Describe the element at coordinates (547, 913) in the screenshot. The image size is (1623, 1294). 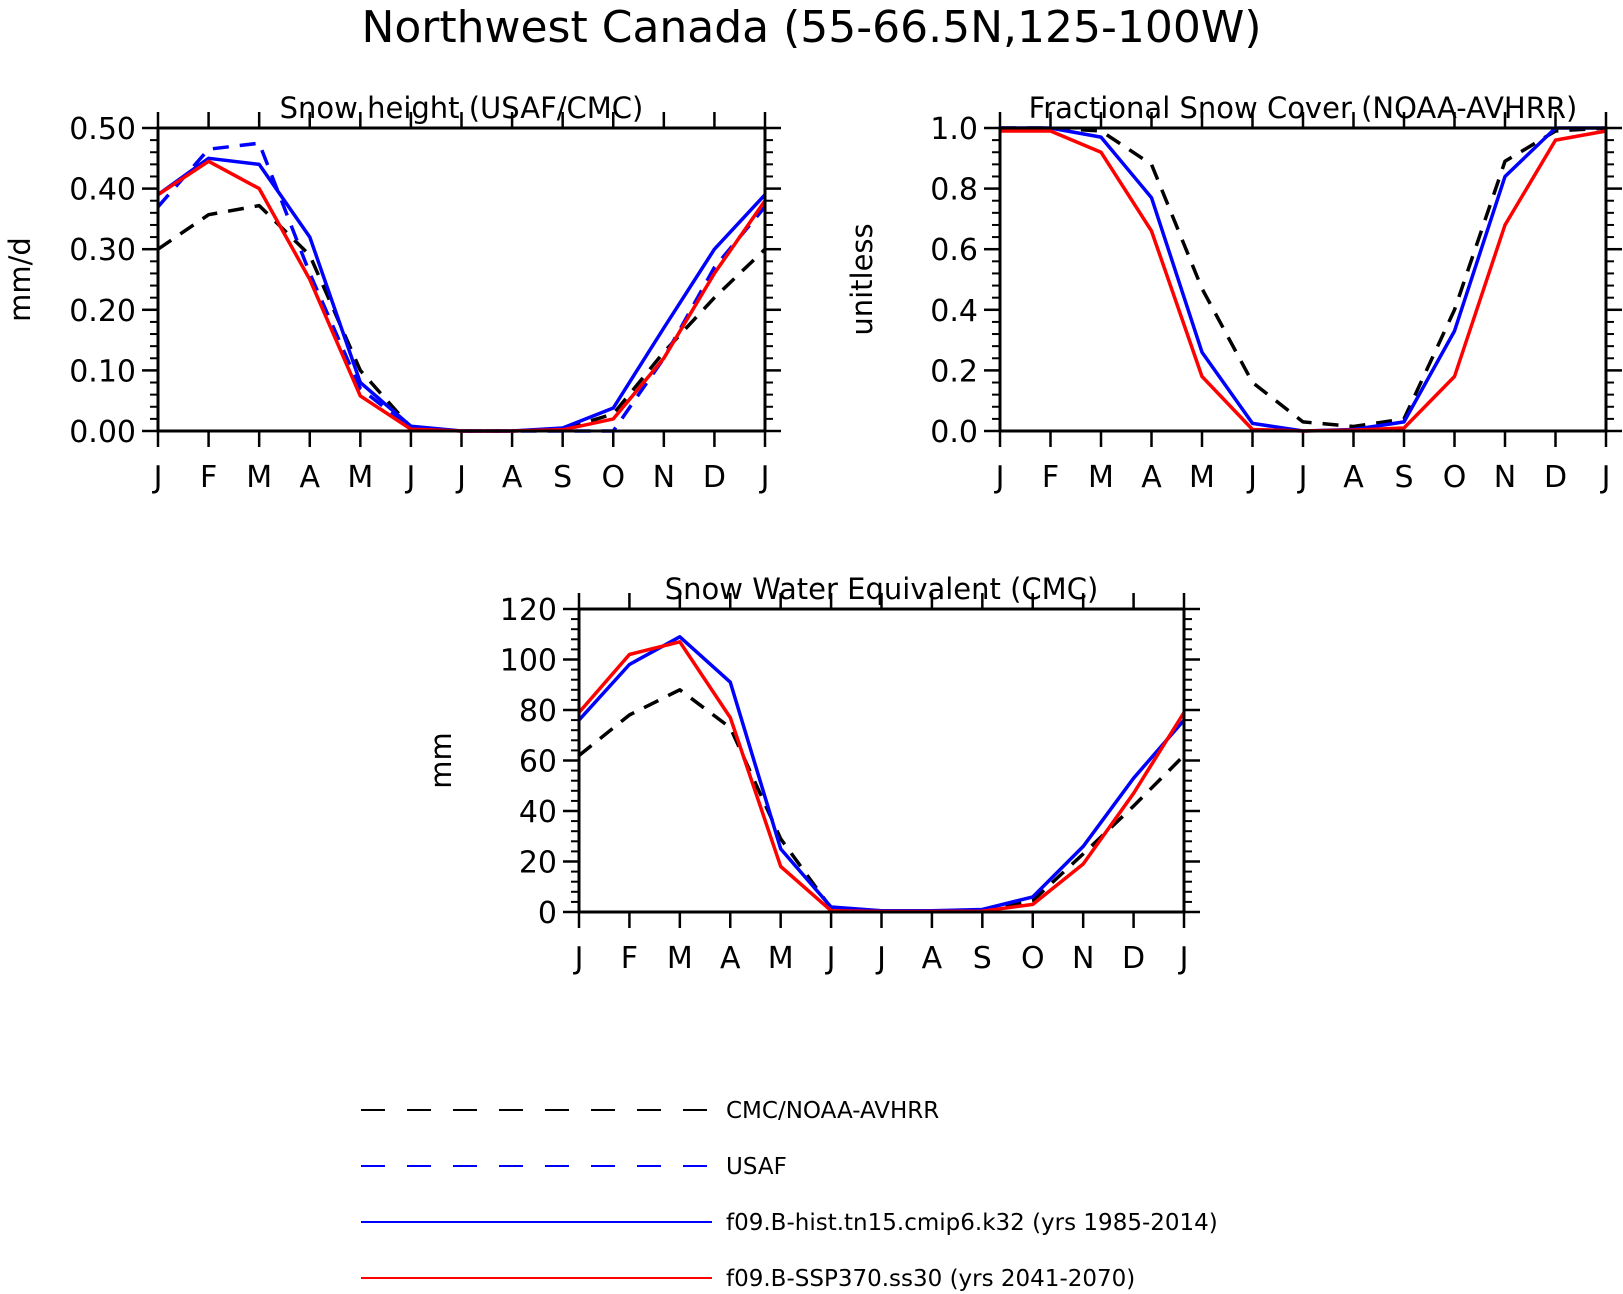
I see `y-tick-label: 0` at that location.